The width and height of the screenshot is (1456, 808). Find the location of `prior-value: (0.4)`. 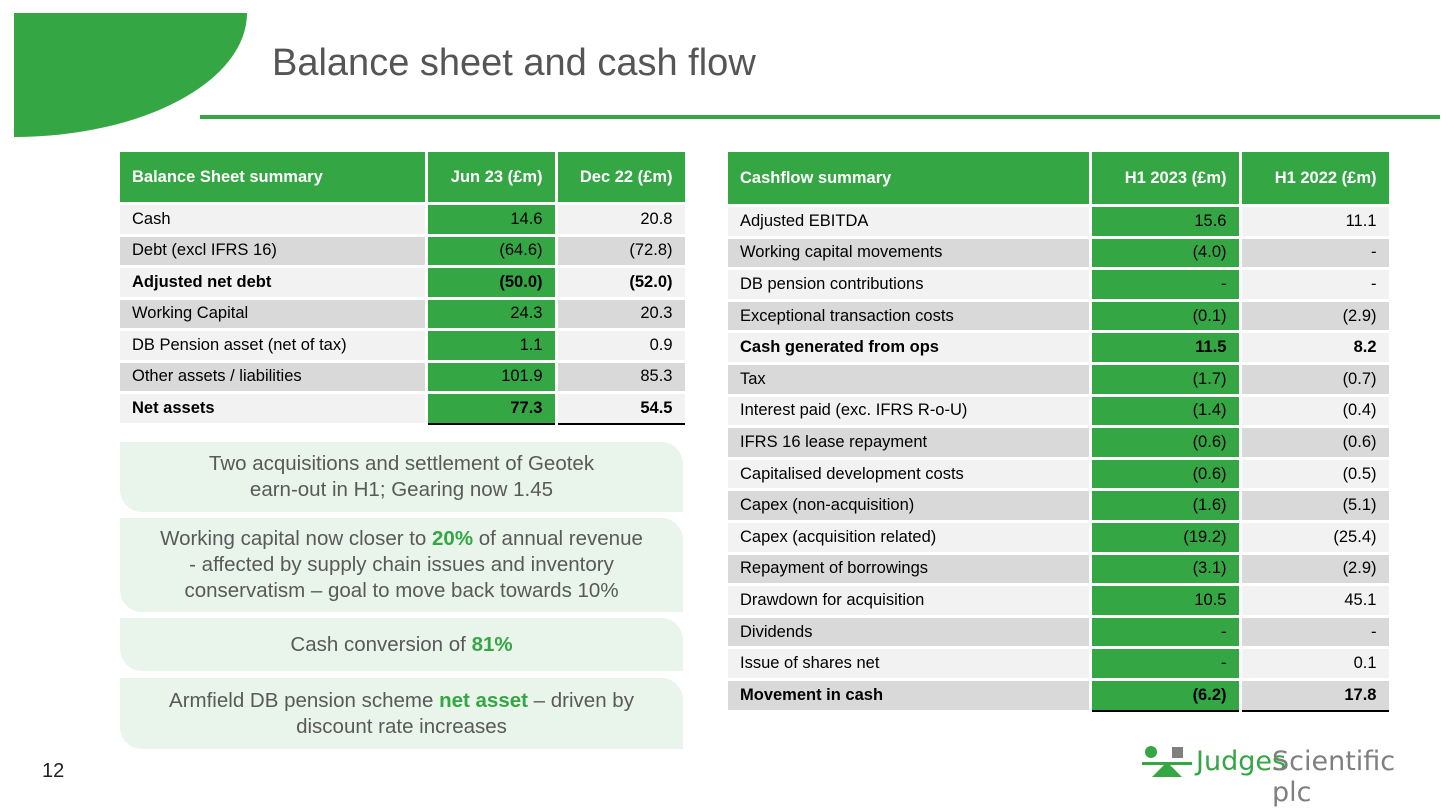

prior-value: (0.4) is located at coordinates (1316, 412).